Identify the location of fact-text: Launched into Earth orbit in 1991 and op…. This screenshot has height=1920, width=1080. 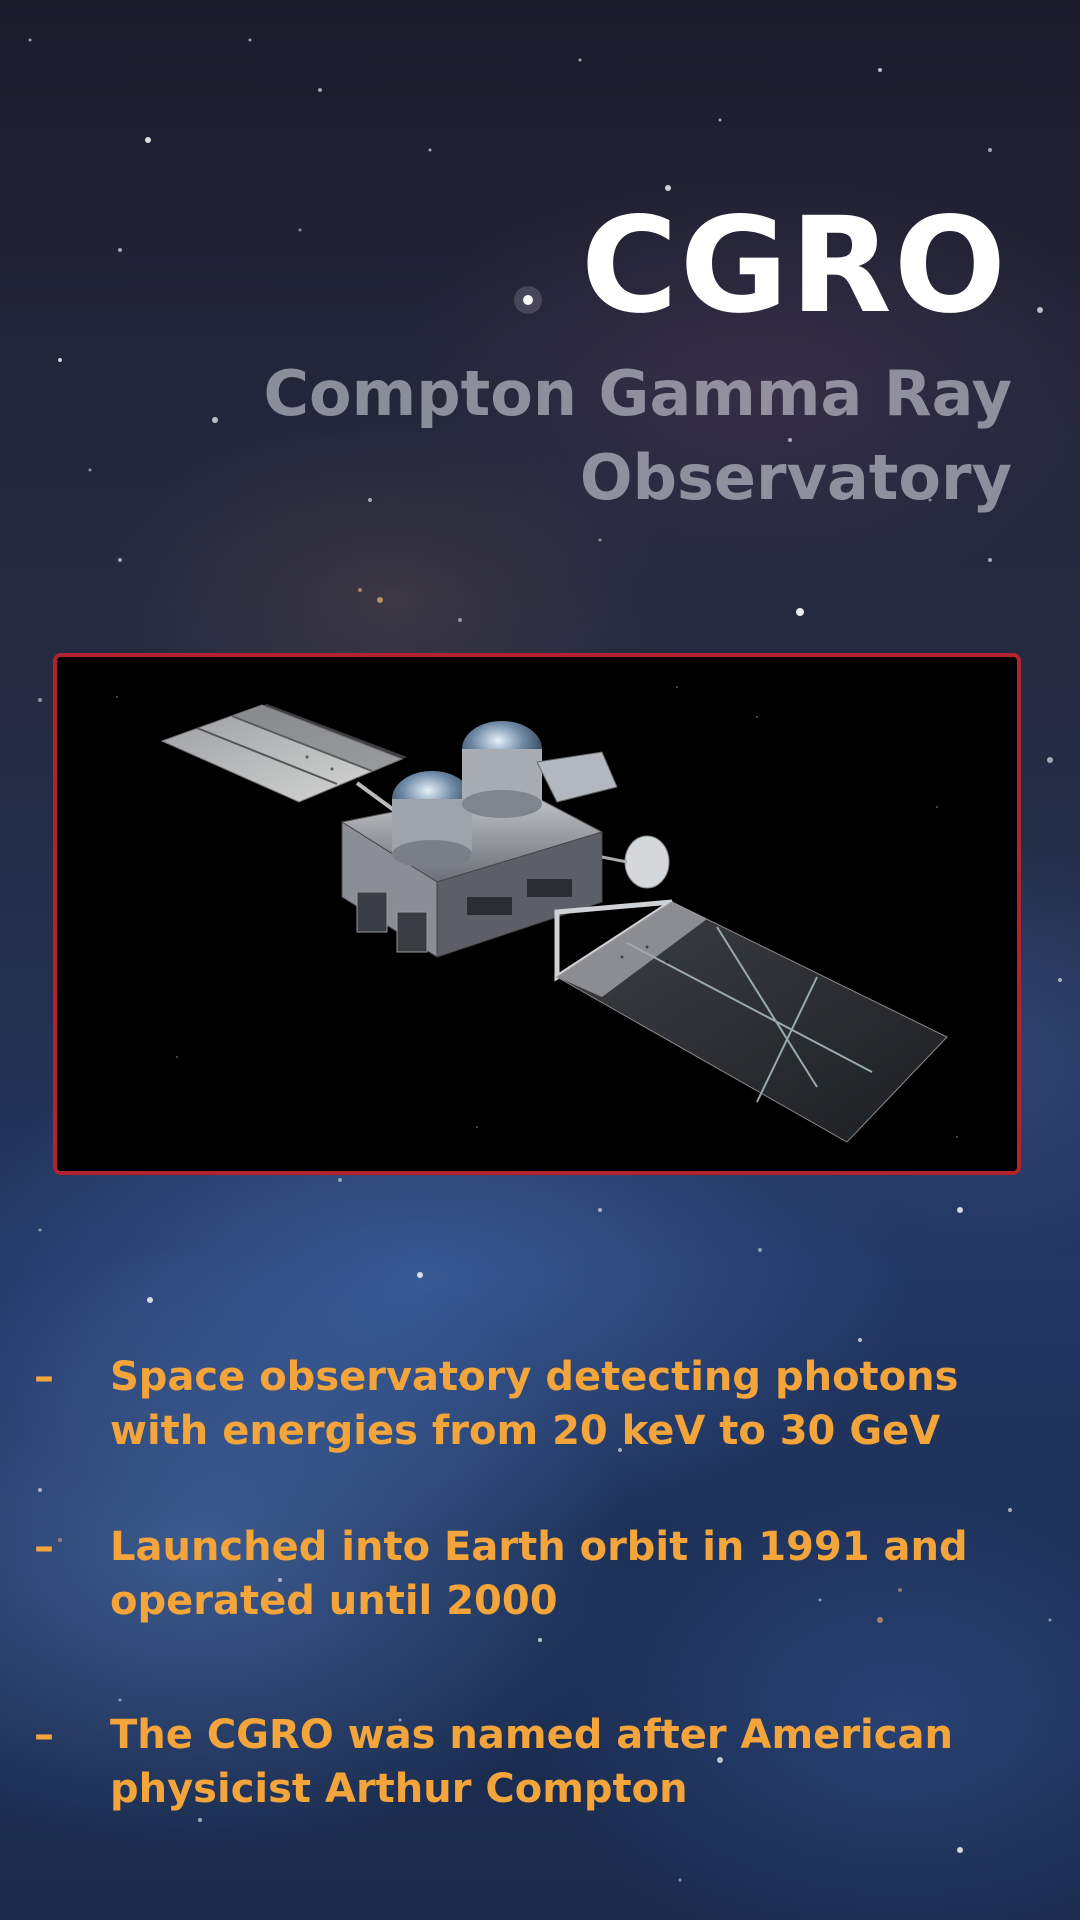
(539, 1574).